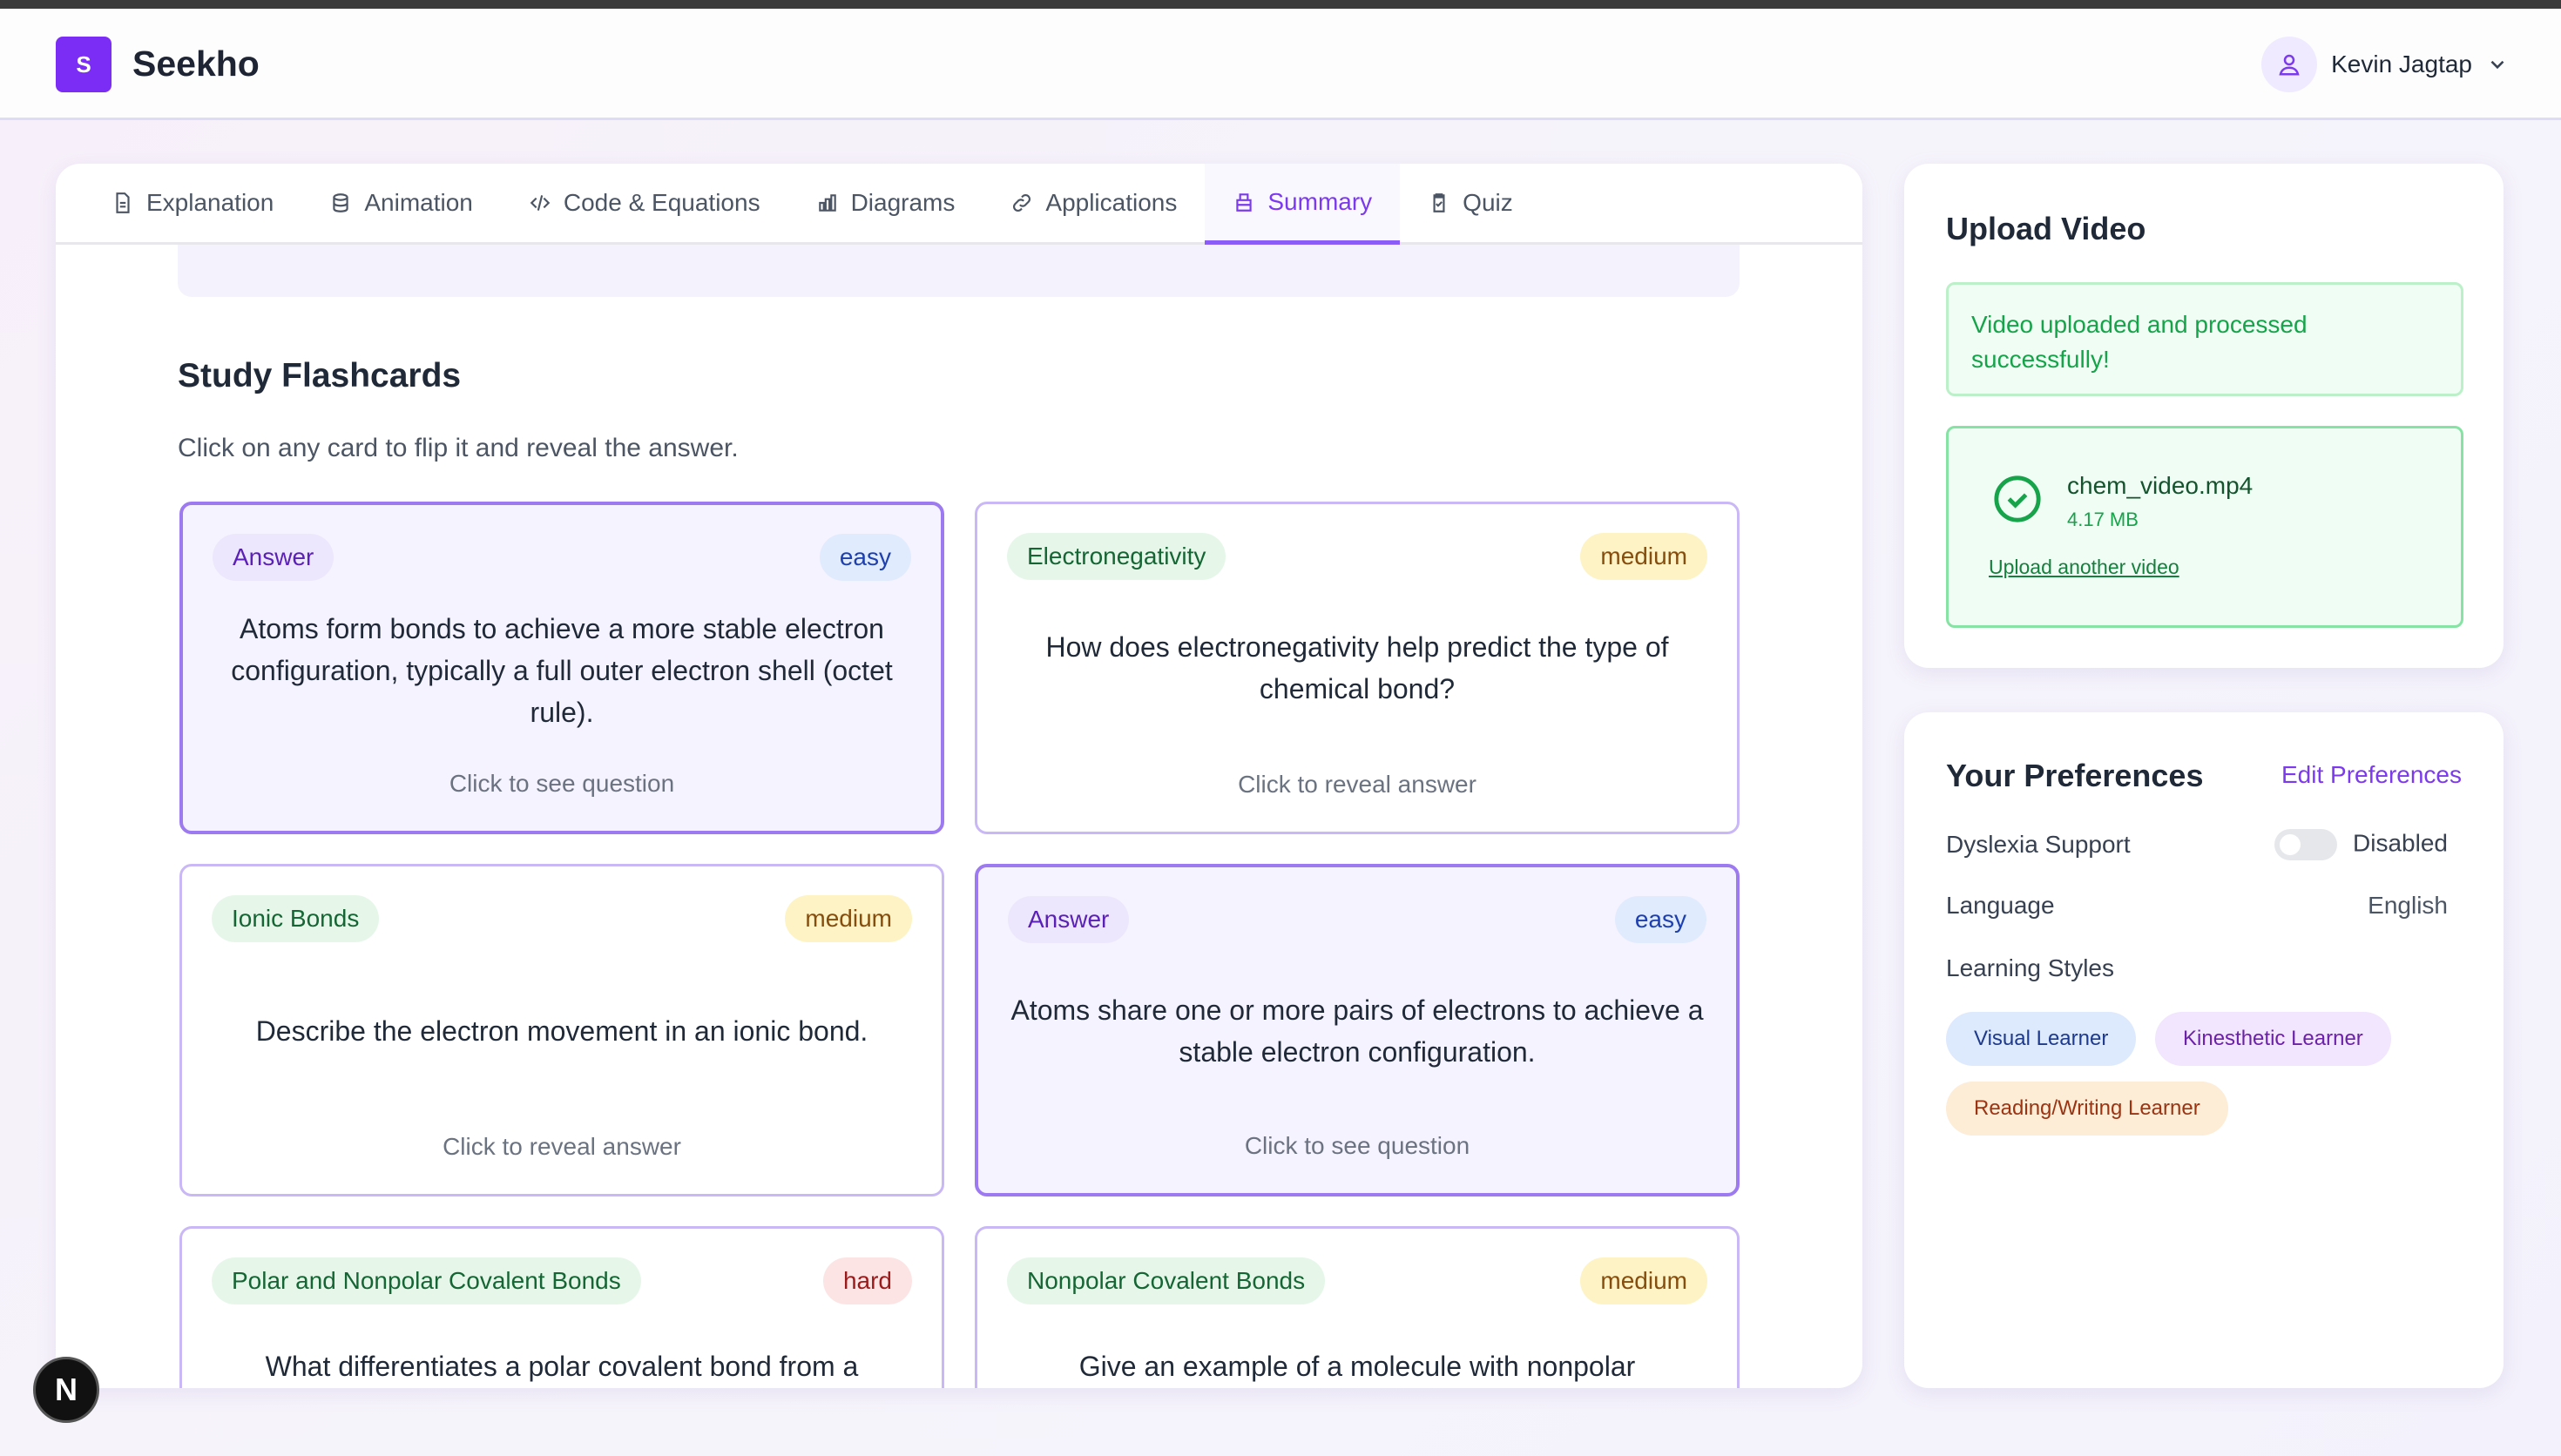 This screenshot has width=2561, height=1456. I want to click on dyslexia-label: Dyslexia Support, so click(2038, 844).